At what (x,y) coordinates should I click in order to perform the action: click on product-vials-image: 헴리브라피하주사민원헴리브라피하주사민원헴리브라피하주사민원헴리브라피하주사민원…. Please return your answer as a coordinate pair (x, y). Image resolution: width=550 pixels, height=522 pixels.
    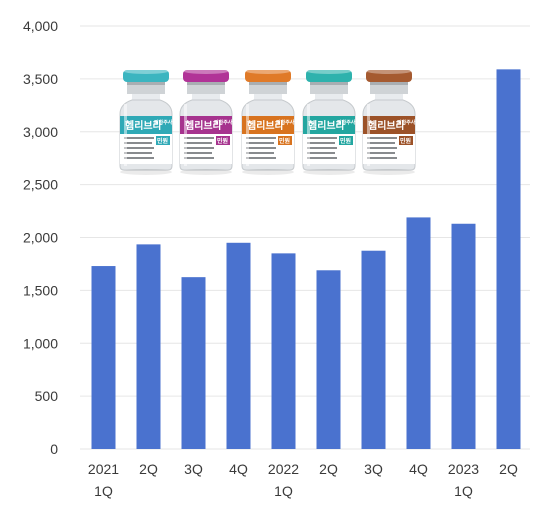
    Looking at the image, I should click on (267, 121).